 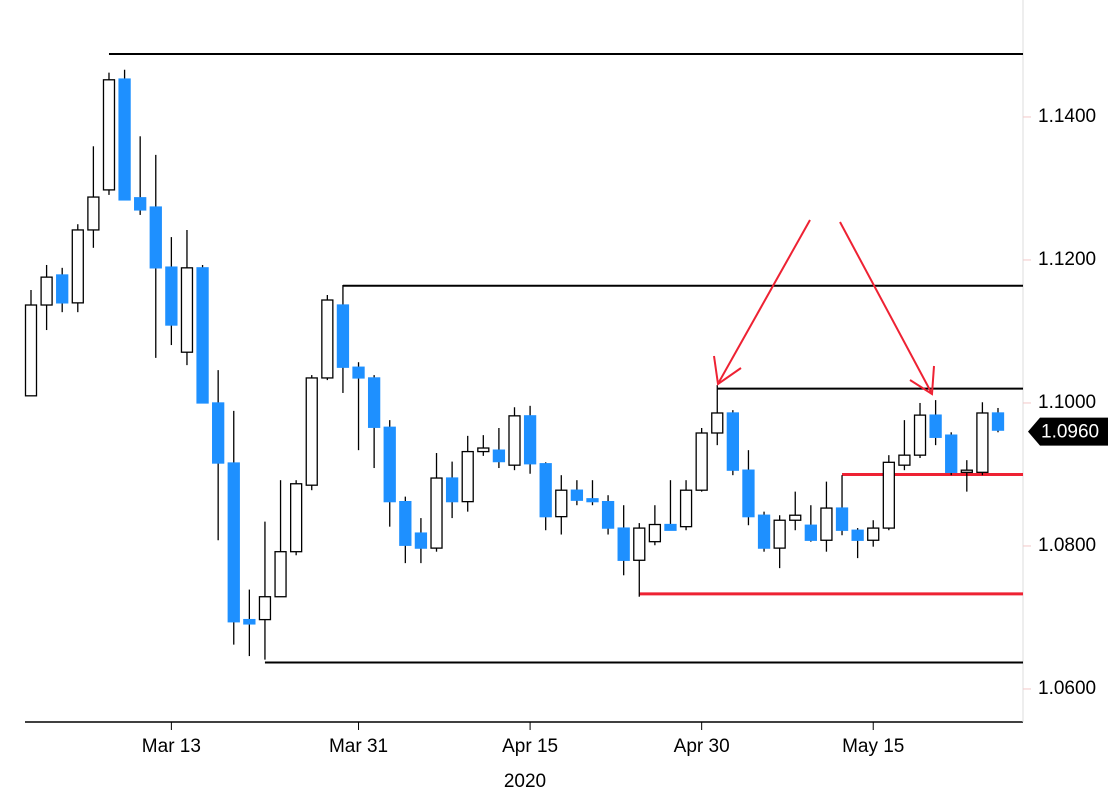 What do you see at coordinates (171, 746) in the screenshot?
I see `x-tick-label: Mar 13` at bounding box center [171, 746].